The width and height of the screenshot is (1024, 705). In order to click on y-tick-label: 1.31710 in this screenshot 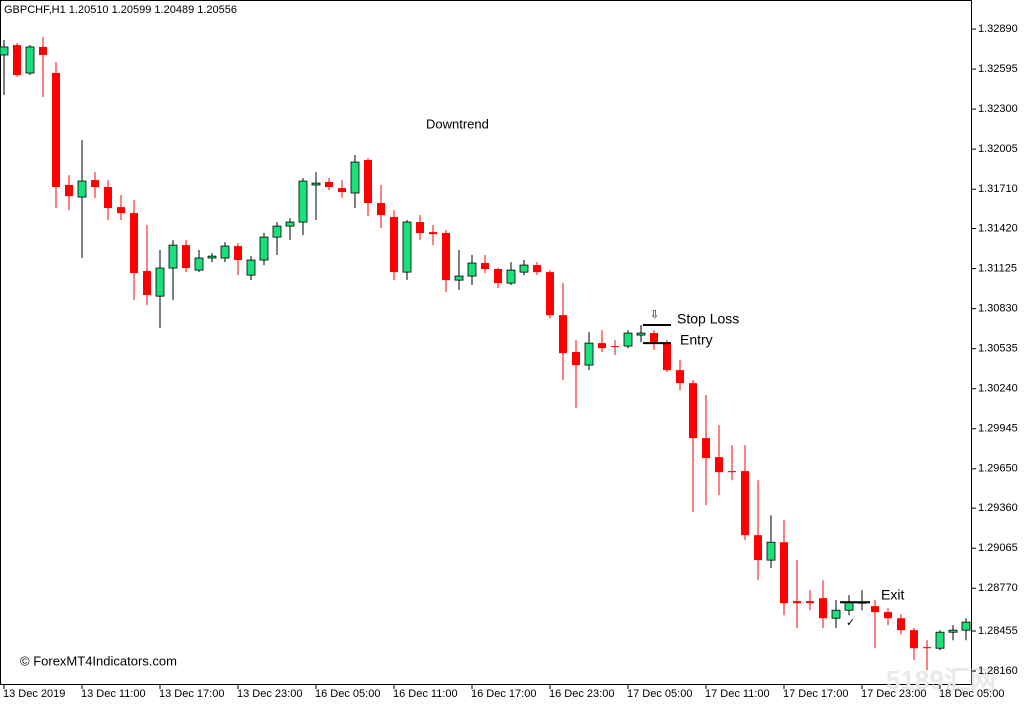, I will do `click(998, 189)`.